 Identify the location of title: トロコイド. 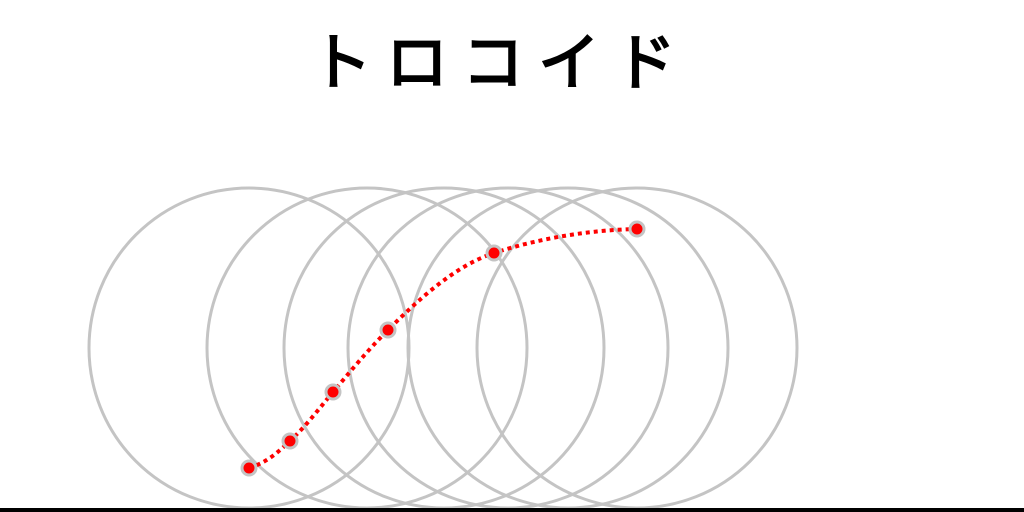
(500, 62).